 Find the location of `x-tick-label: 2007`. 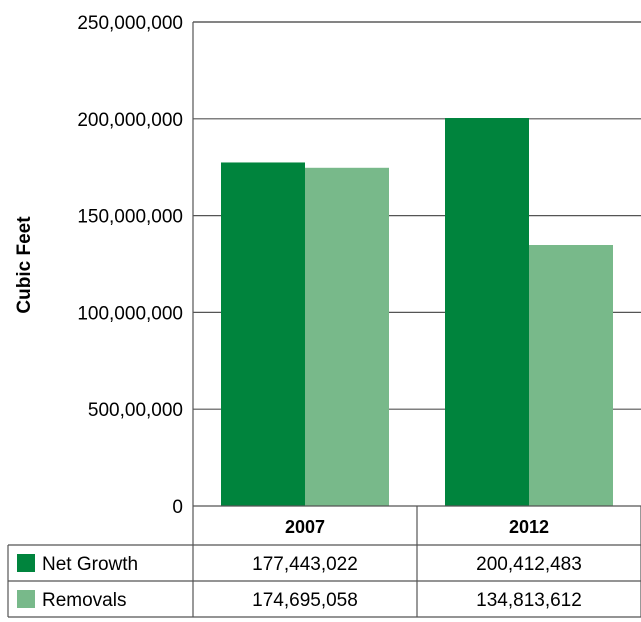

x-tick-label: 2007 is located at coordinates (305, 527).